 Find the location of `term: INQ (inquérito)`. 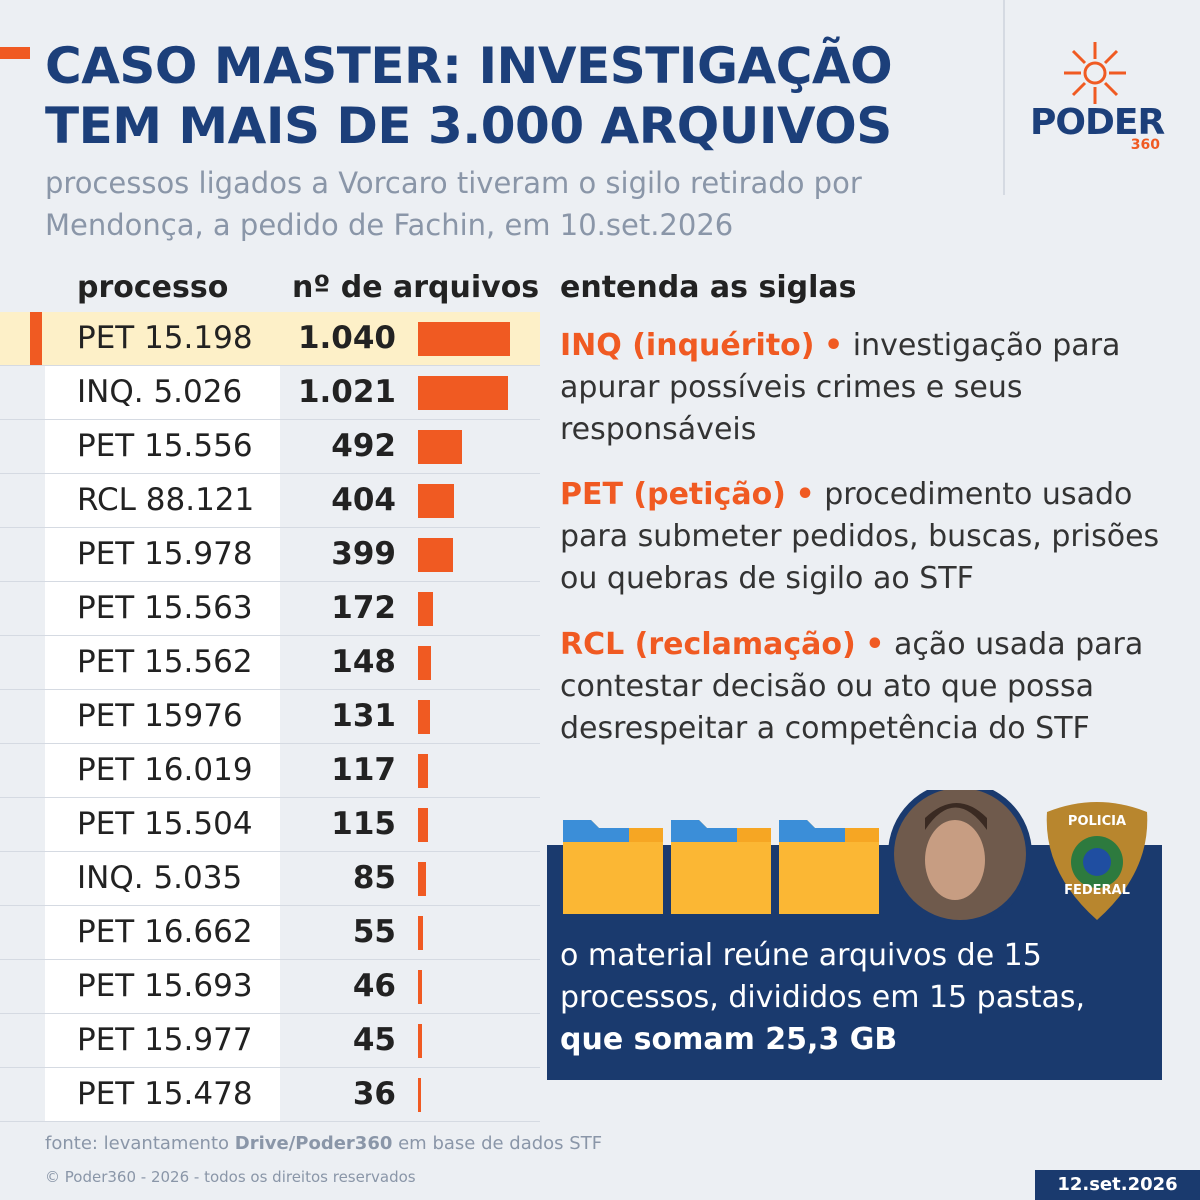

term: INQ (inquérito) is located at coordinates (687, 345).